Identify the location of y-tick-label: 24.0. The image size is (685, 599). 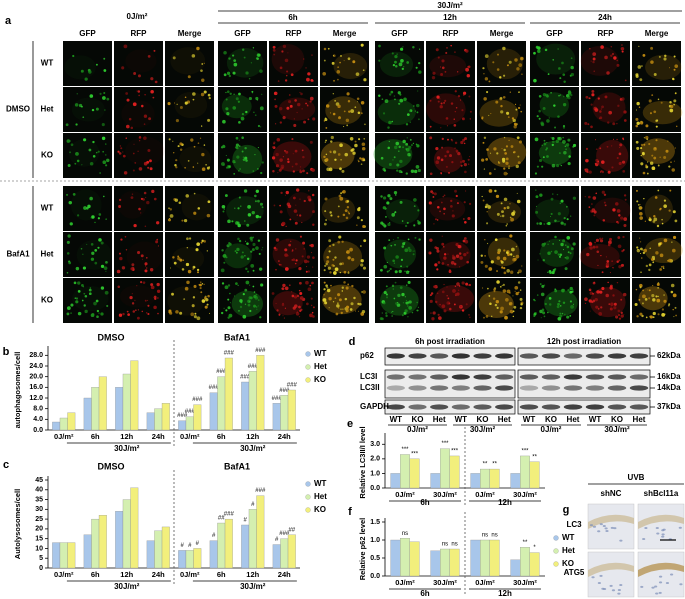
(36, 366).